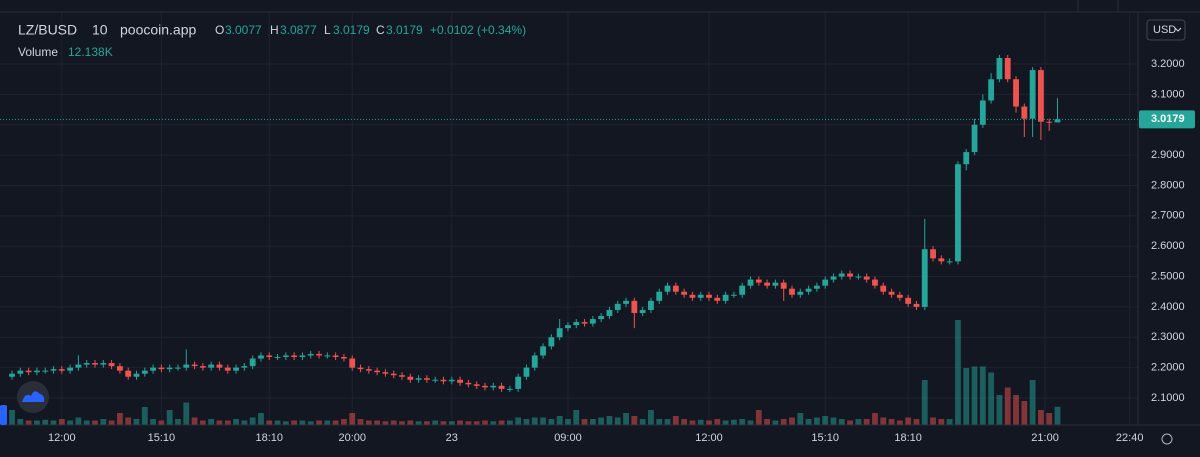 The width and height of the screenshot is (1200, 457). I want to click on settings-icon, so click(1167, 439).